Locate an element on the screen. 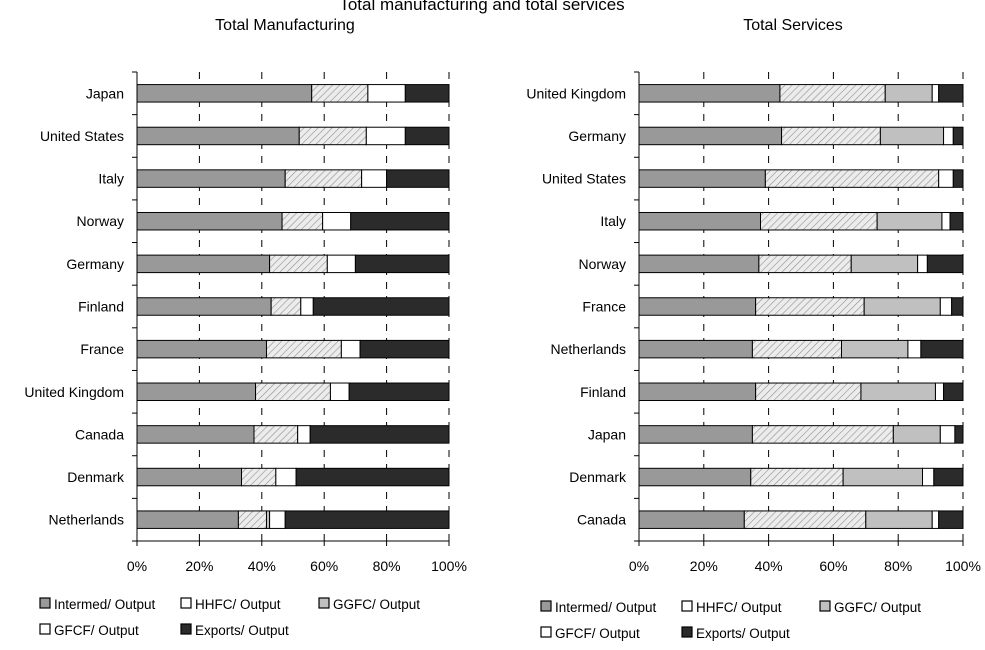 The height and width of the screenshot is (650, 985). x-tick-label: 40% is located at coordinates (769, 566).